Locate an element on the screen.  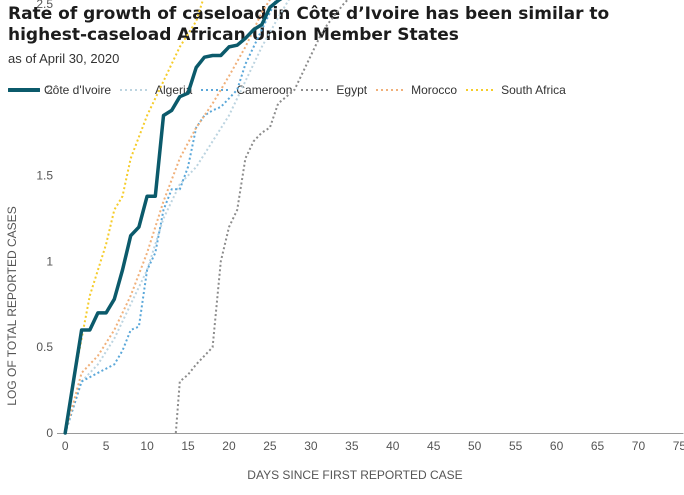
y-tick-label: 2 is located at coordinates (49, 90).